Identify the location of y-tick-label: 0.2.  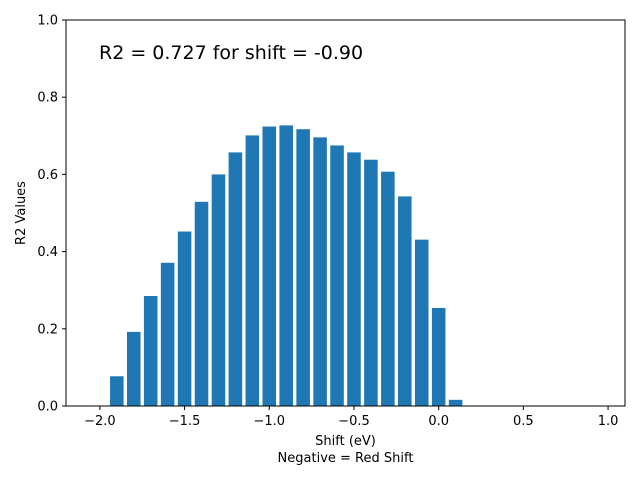
(47, 329).